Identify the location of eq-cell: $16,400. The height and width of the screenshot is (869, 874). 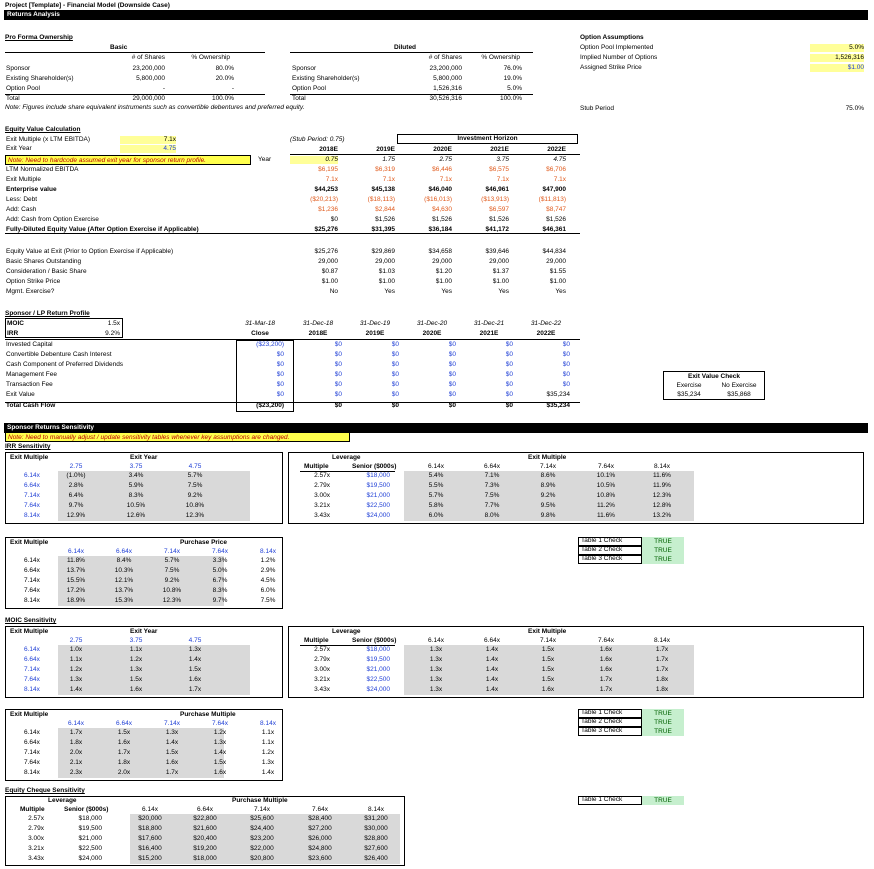
(150, 848).